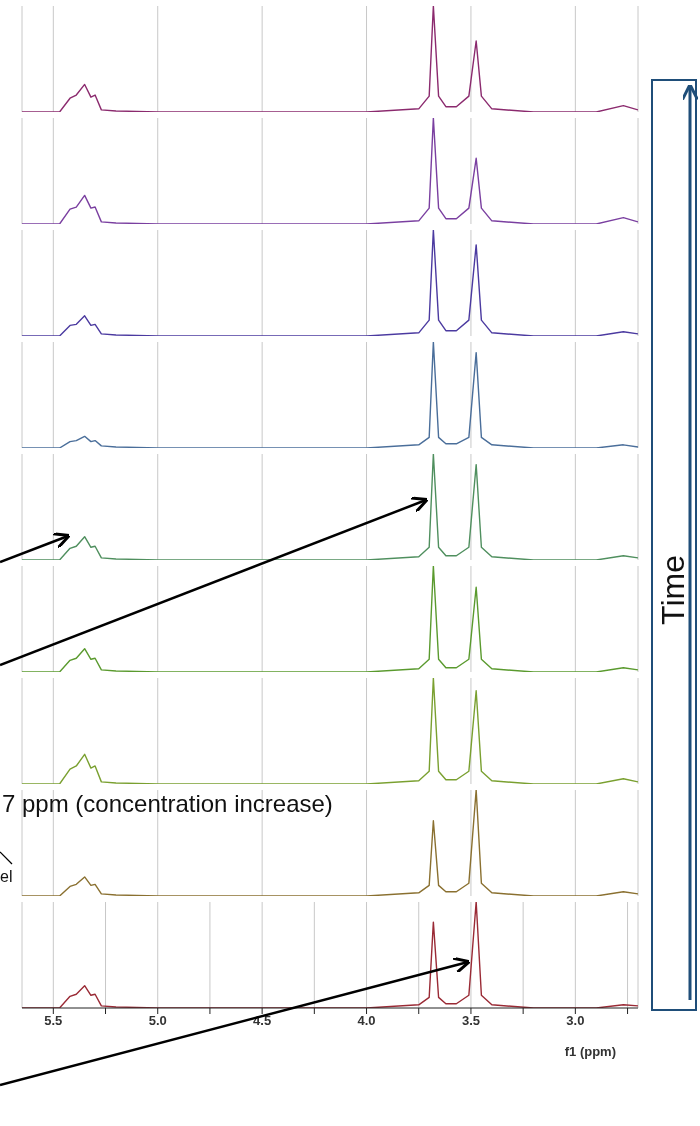 The image size is (700, 1126). I want to click on x-tick-label: 4.0, so click(366, 1021).